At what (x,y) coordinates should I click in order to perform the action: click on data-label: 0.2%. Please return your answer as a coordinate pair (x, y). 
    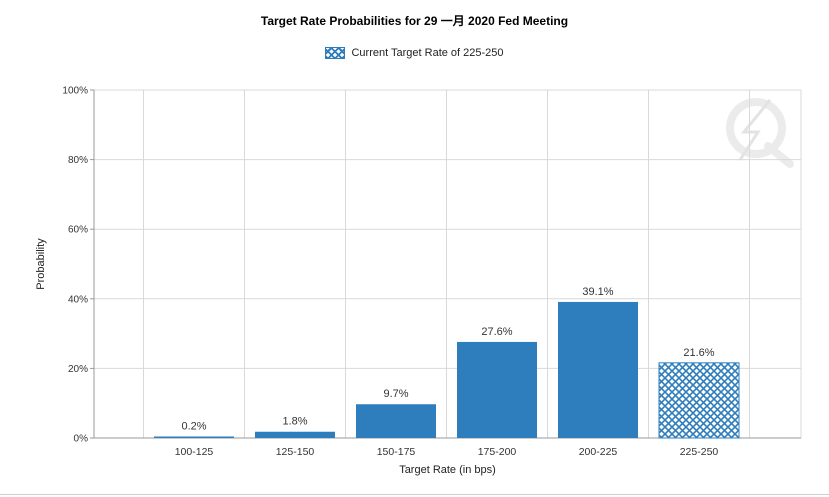
    Looking at the image, I should click on (193, 427).